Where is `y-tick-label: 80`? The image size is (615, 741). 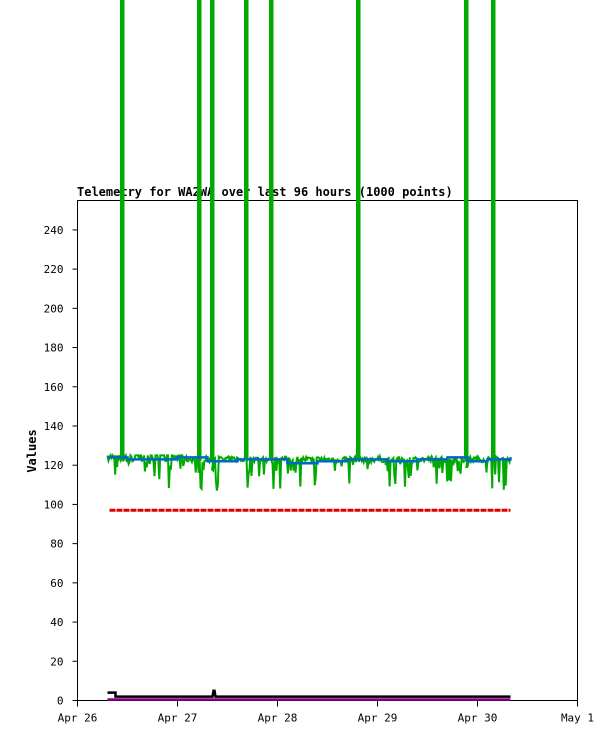 y-tick-label: 80 is located at coordinates (56, 544).